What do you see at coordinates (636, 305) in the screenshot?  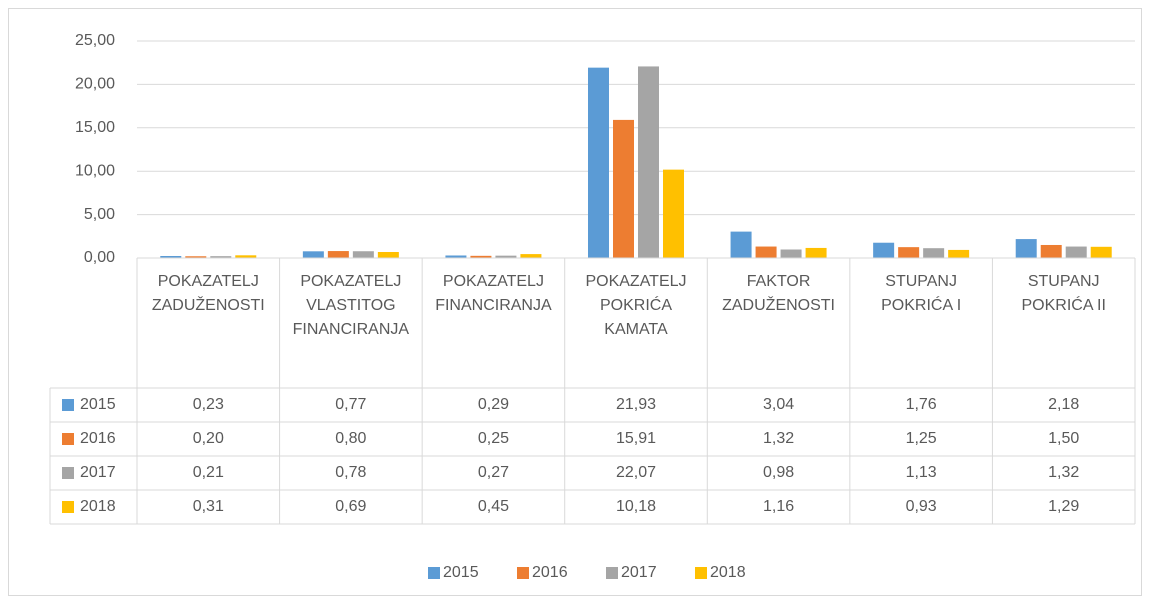 I see `category-label: POKAZATELJ POKRIĆA KAMATA` at bounding box center [636, 305].